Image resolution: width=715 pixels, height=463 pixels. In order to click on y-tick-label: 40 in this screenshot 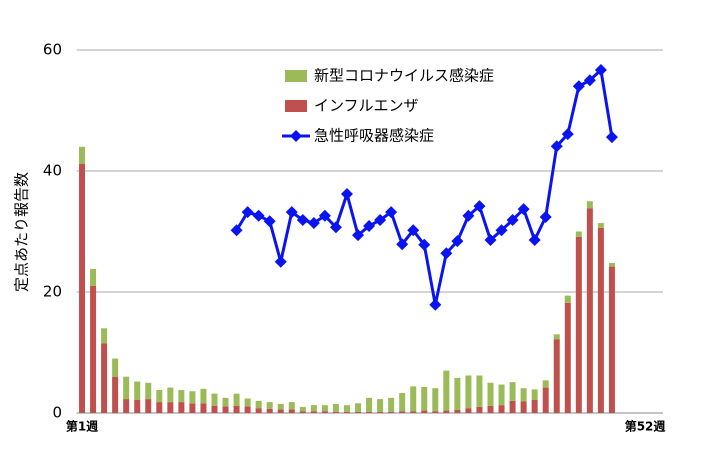, I will do `click(52, 171)`.